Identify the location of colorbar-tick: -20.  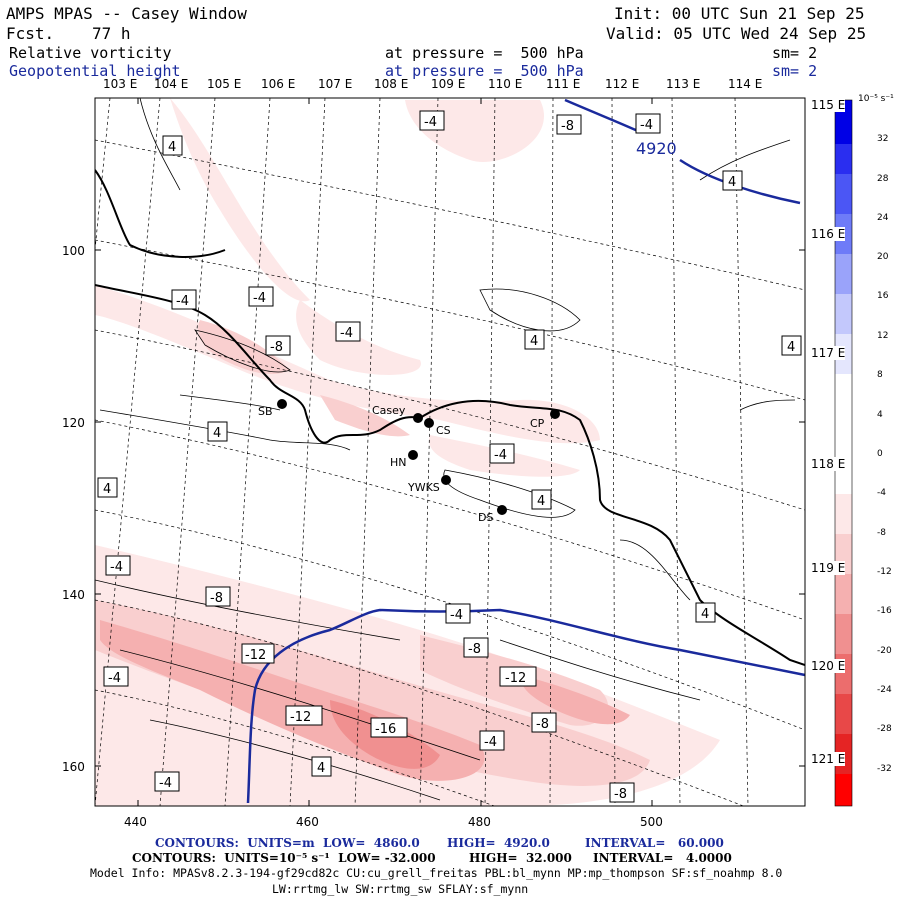
(884, 651).